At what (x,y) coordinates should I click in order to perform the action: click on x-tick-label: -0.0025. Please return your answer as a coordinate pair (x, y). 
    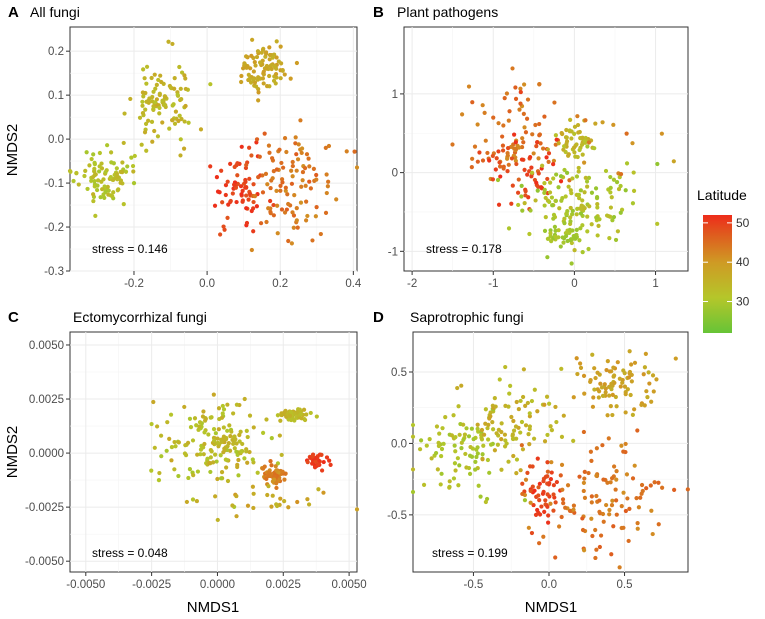
    Looking at the image, I should click on (151, 585).